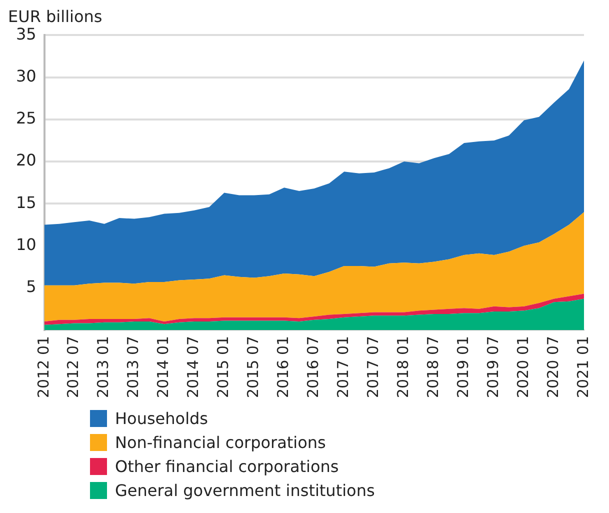  Describe the element at coordinates (523, 367) in the screenshot. I see `x-tick-label: 2020 01` at that location.